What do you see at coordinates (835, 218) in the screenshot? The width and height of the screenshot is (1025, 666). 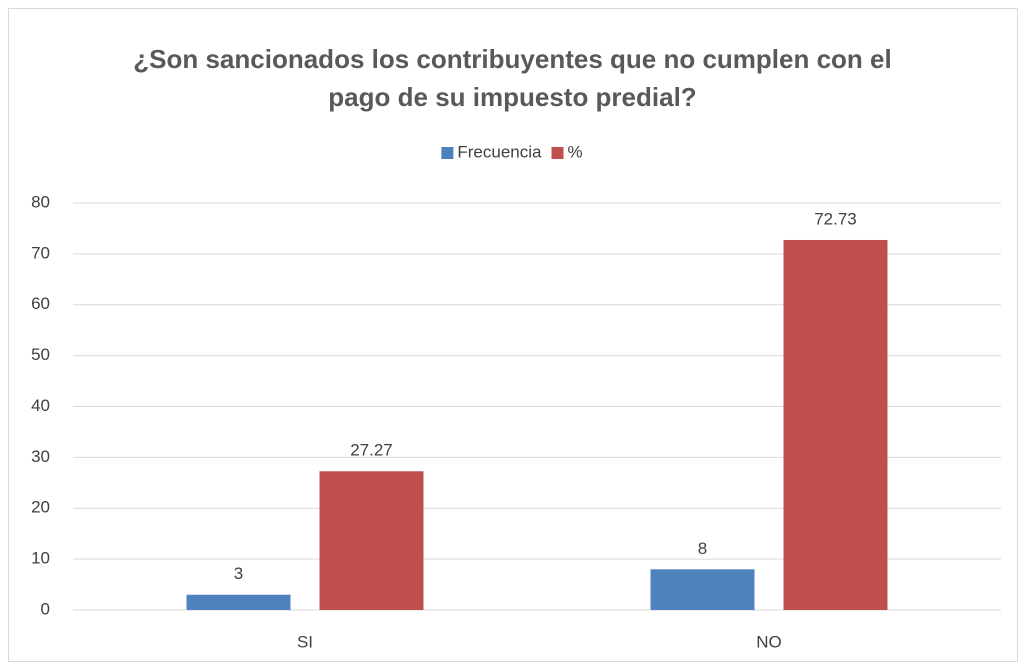 I see `data-label: 72.73` at bounding box center [835, 218].